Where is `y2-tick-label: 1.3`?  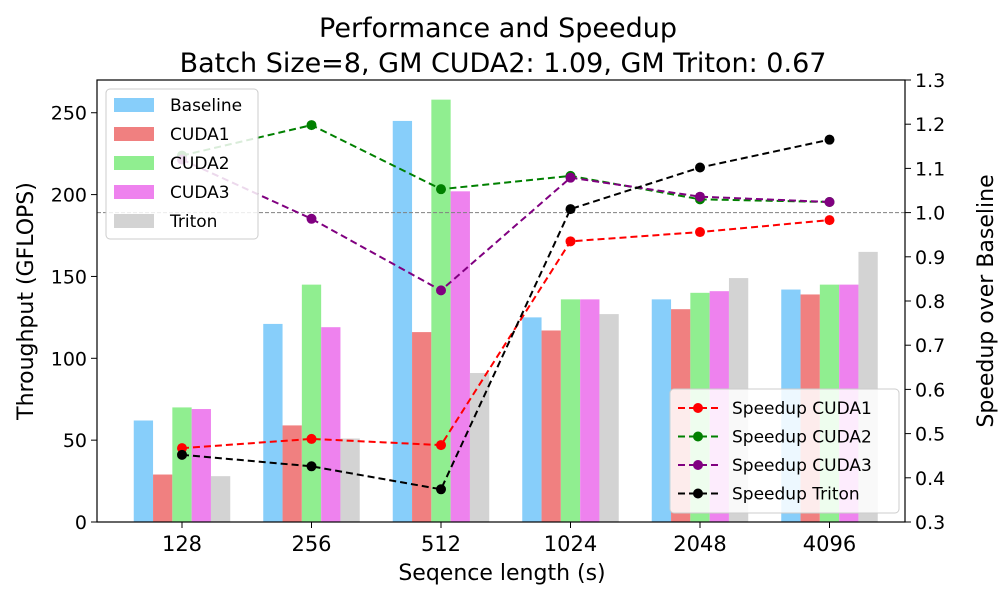 y2-tick-label: 1.3 is located at coordinates (930, 81).